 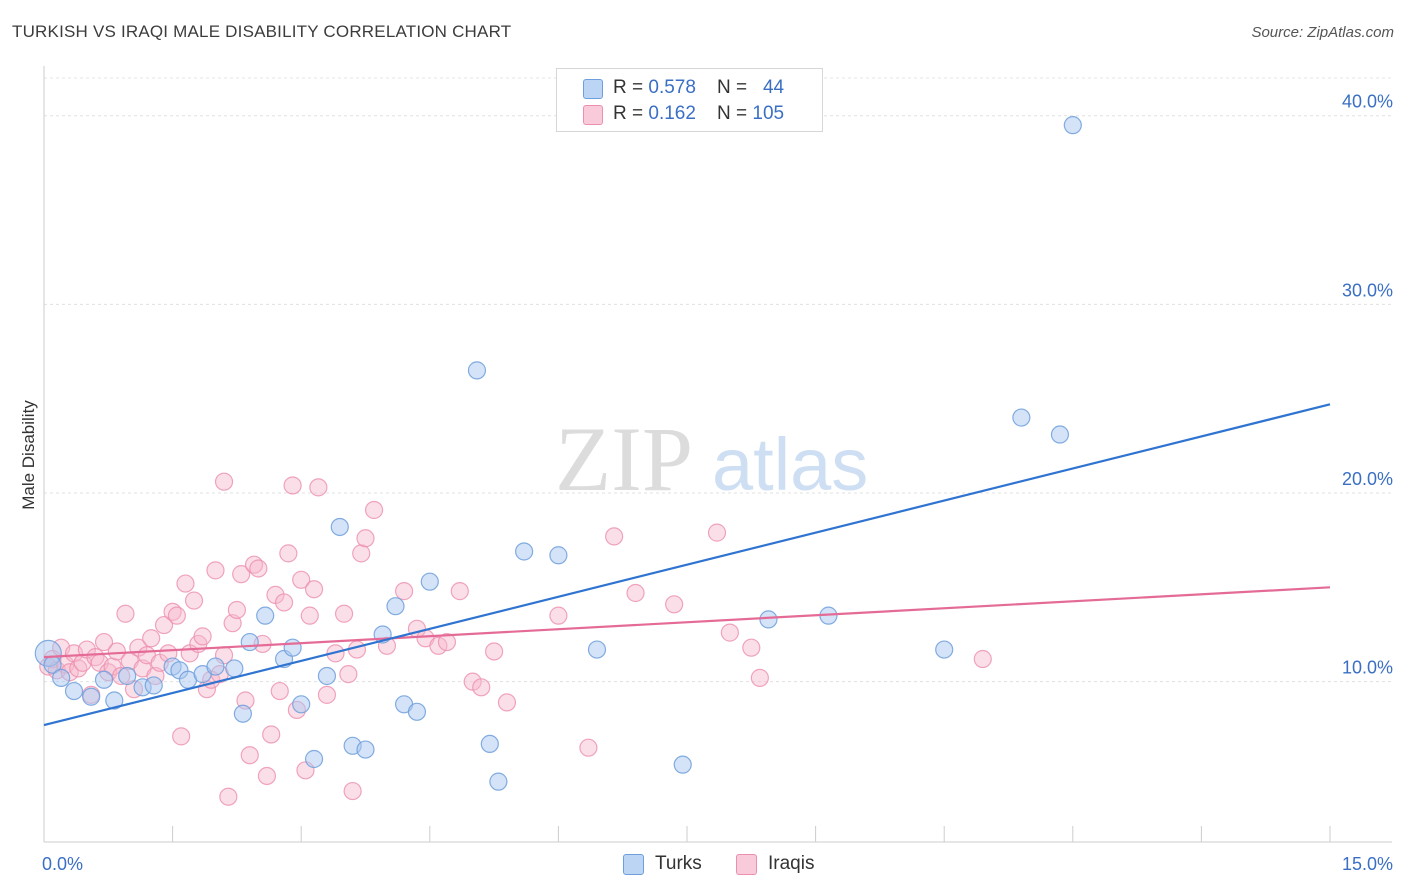 I want to click on x-tick-label: 0.0%, so click(x=62, y=864).